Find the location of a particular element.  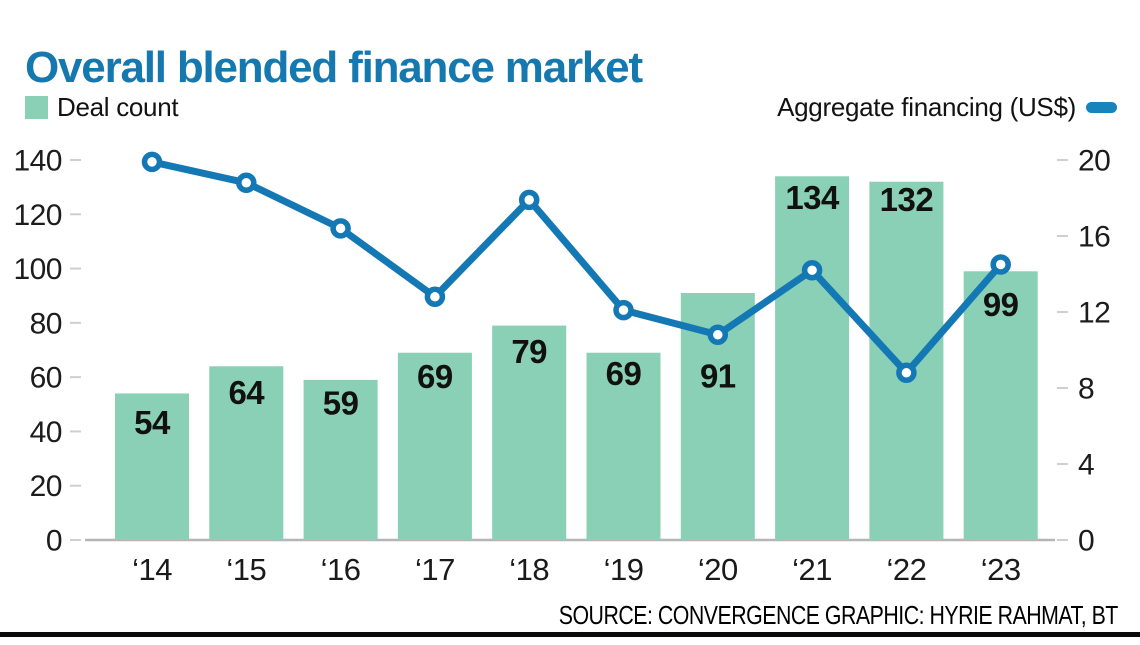

bar-value-label: 64 is located at coordinates (246, 392).